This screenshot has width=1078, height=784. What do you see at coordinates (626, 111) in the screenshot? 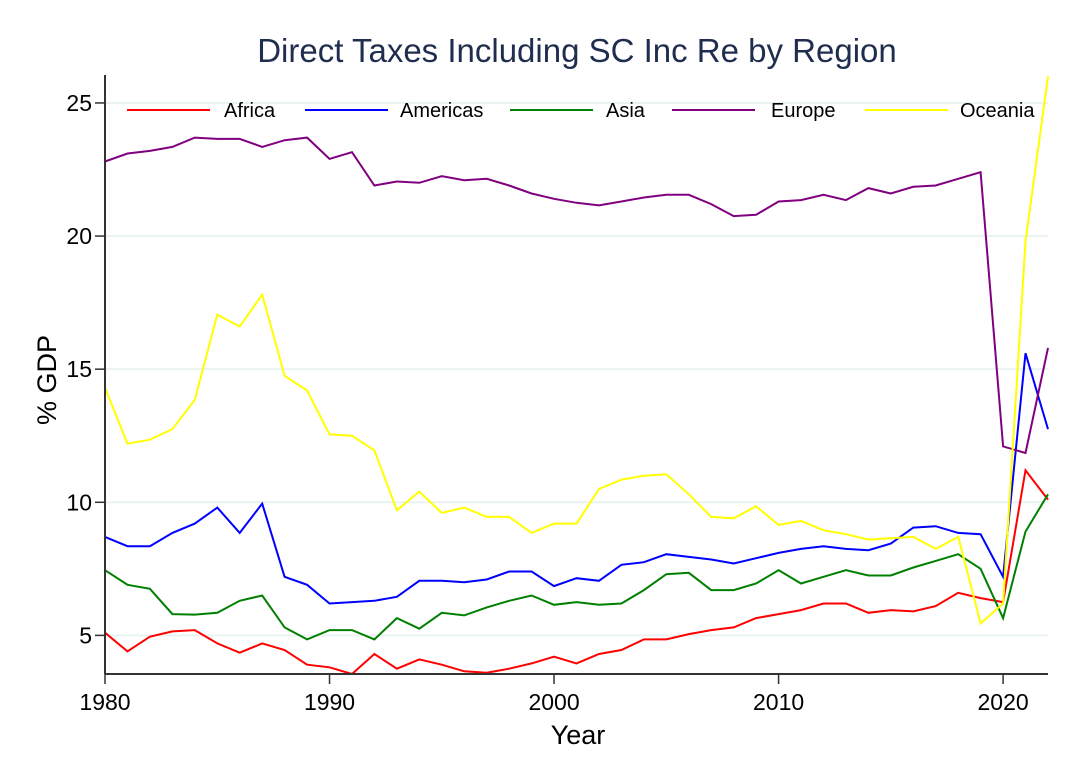
I see `legend-label: Asia` at bounding box center [626, 111].